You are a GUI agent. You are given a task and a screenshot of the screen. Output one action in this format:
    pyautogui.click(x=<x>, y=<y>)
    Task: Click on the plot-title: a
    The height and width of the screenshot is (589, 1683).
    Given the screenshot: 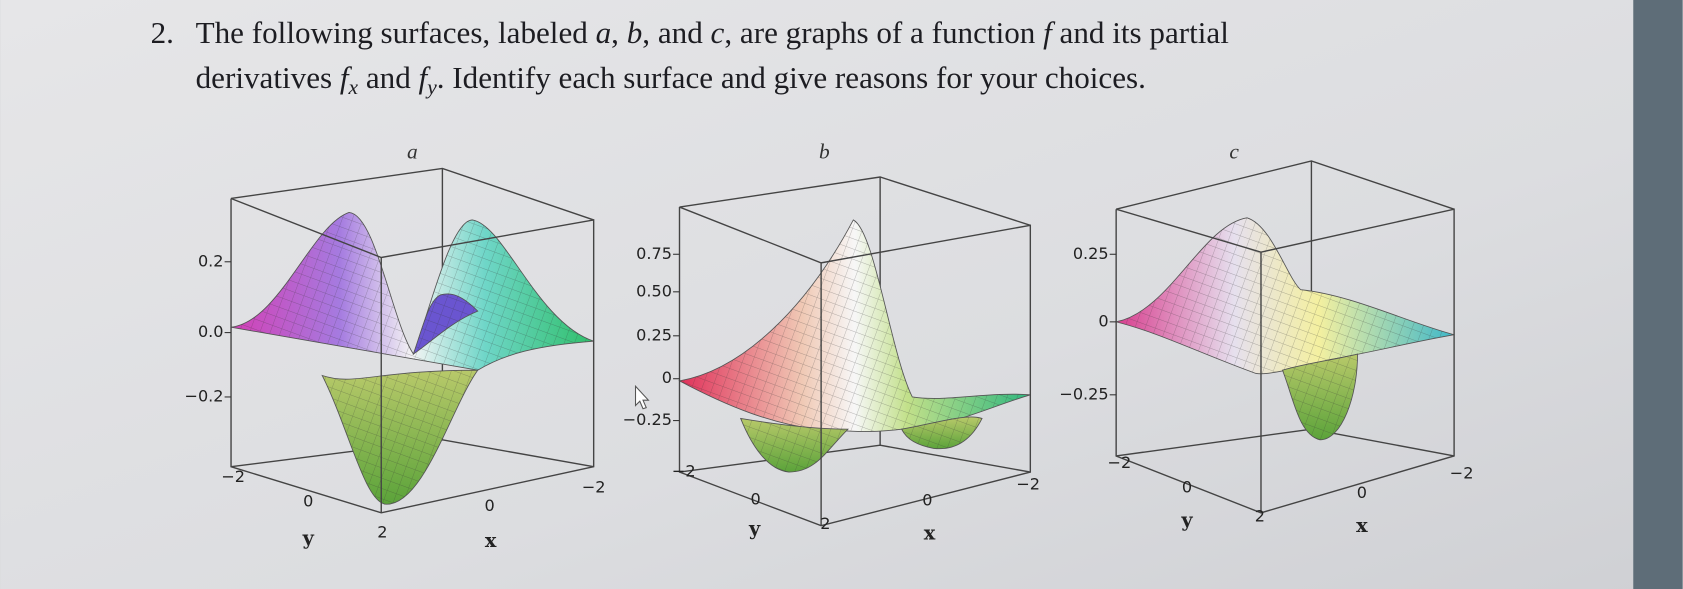 What is the action you would take?
    pyautogui.click(x=412, y=151)
    